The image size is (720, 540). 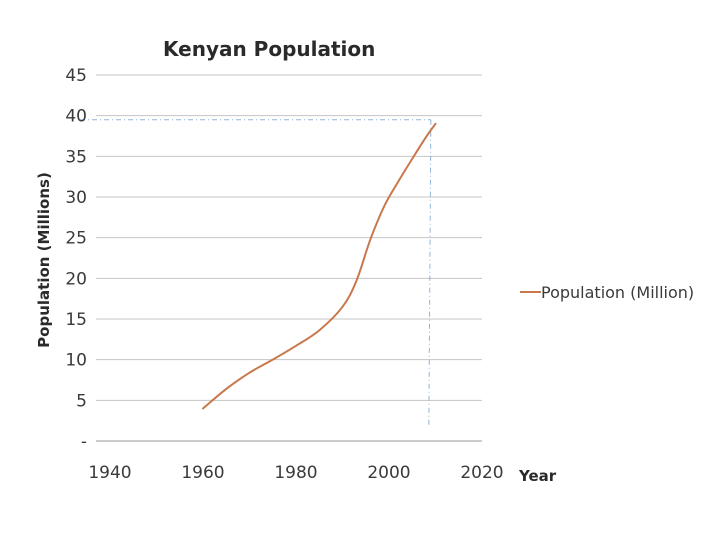 What do you see at coordinates (109, 473) in the screenshot?
I see `x-tick-label: 1940` at bounding box center [109, 473].